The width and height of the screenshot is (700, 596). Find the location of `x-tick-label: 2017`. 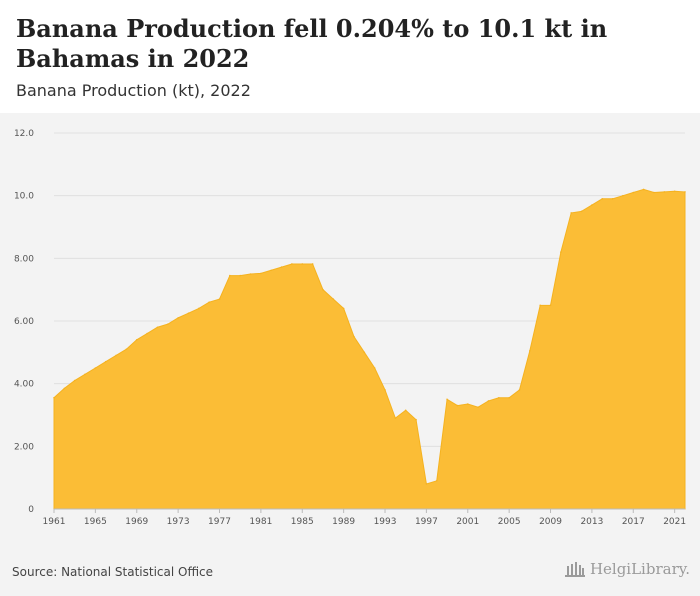

x-tick-label: 2017 is located at coordinates (633, 522).